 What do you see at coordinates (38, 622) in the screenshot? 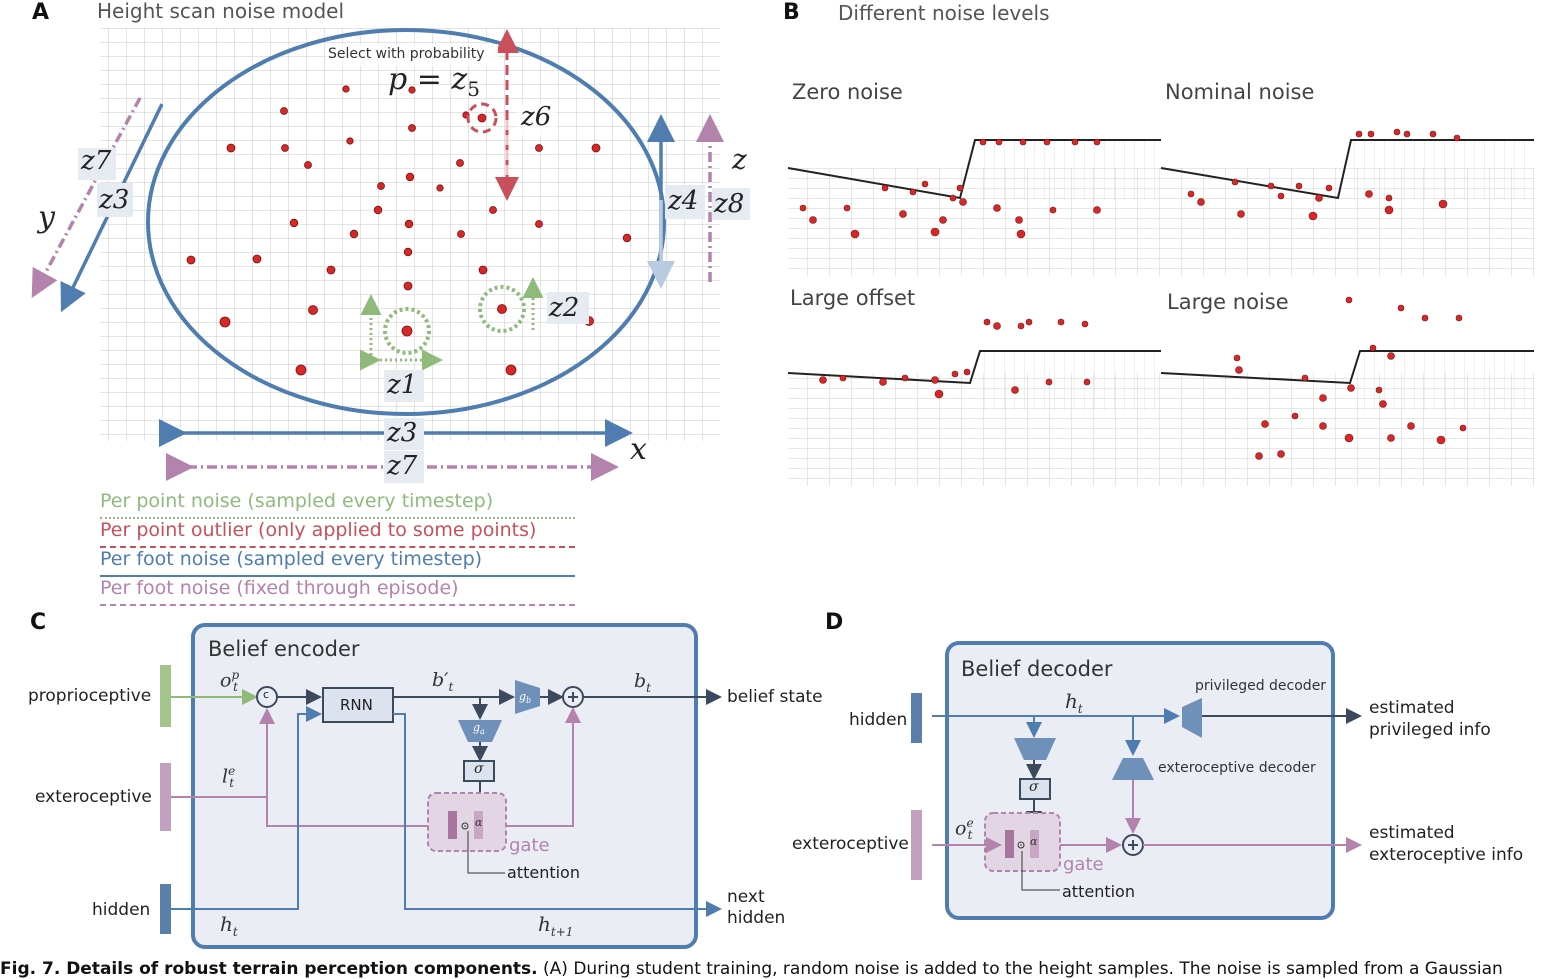
I see `panel-c-letter: C` at bounding box center [38, 622].